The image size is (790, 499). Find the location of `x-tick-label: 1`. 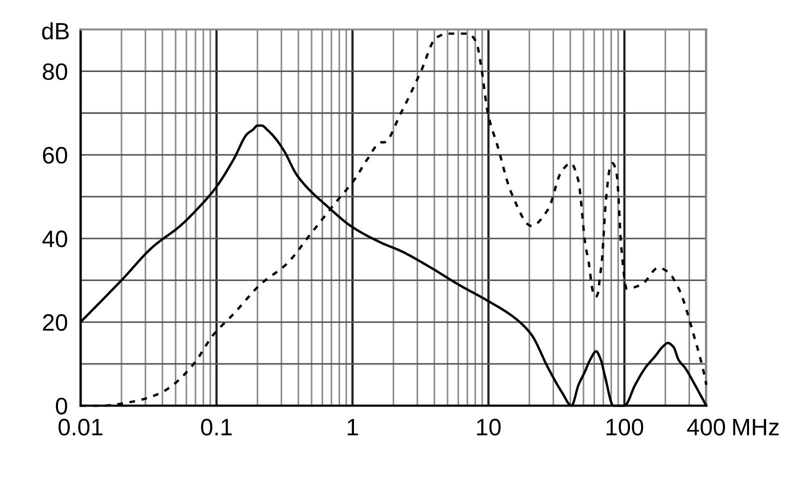

x-tick-label: 1 is located at coordinates (353, 427).